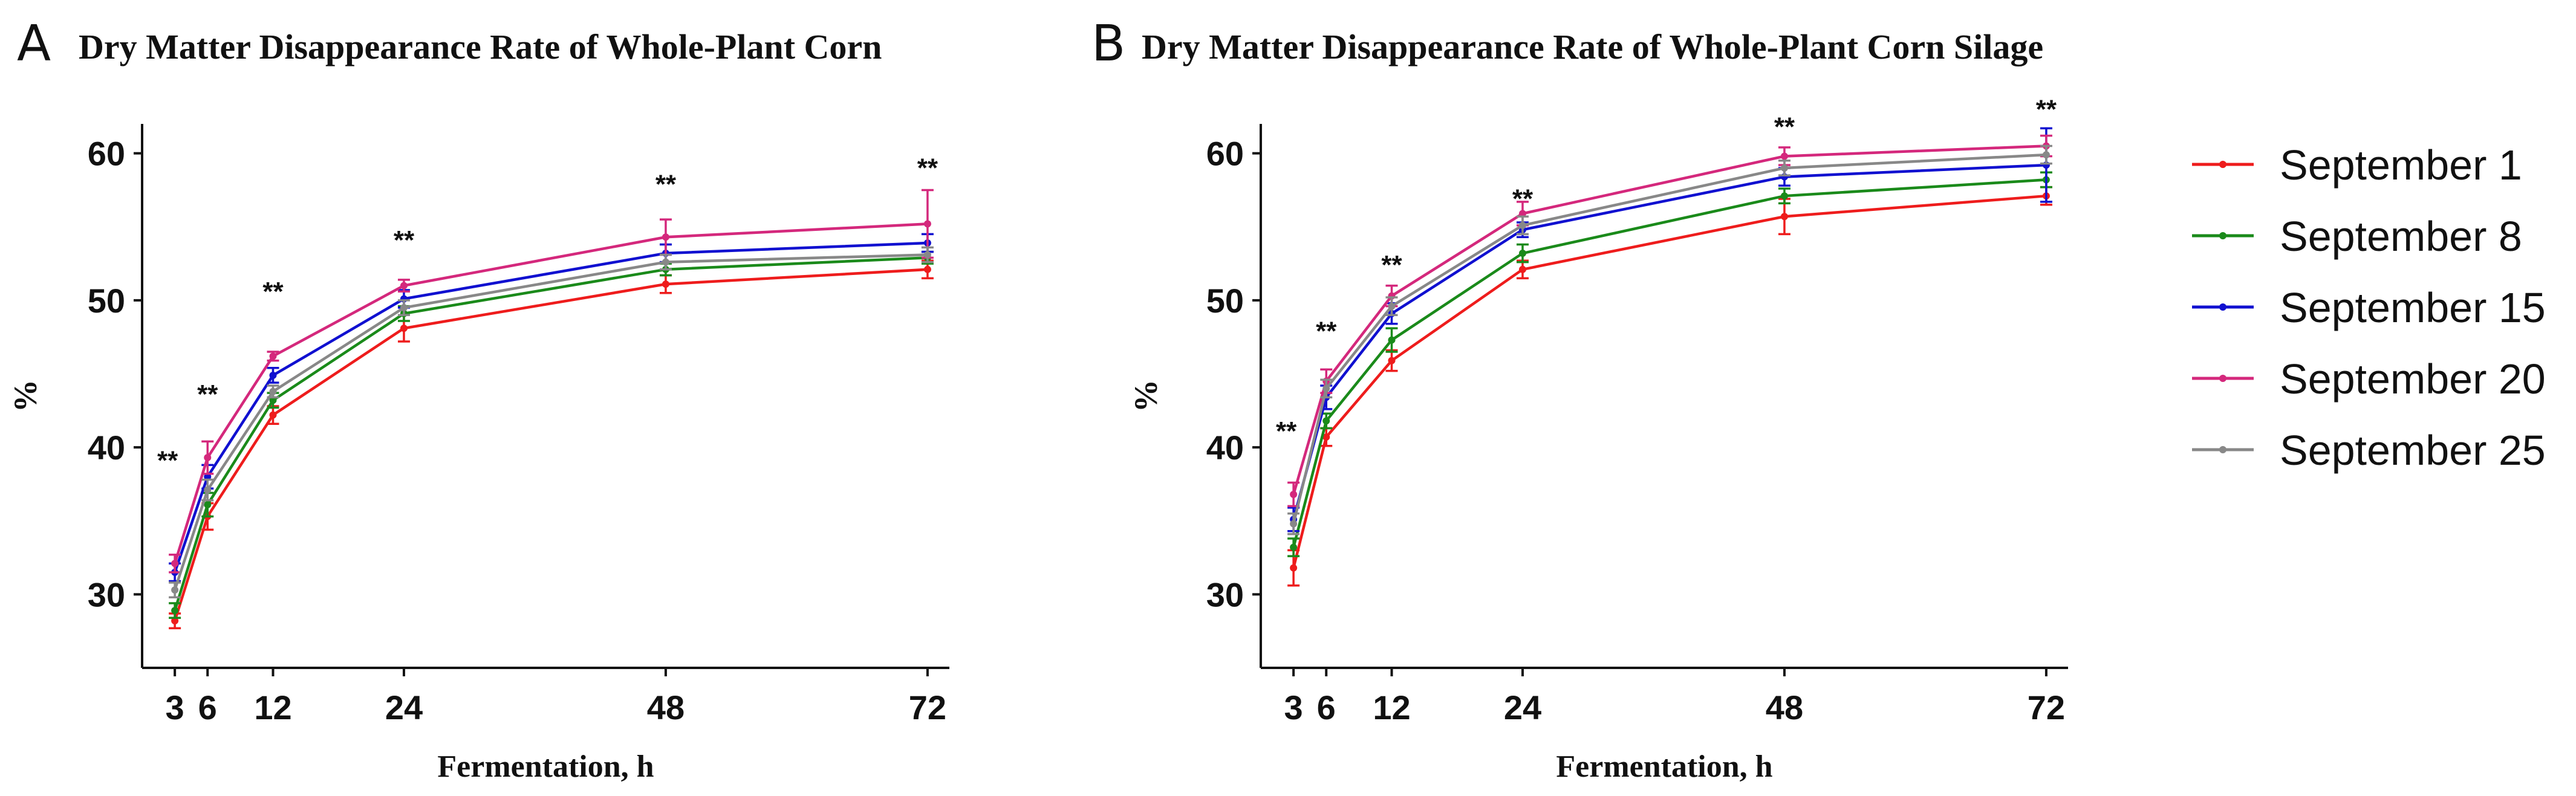 The height and width of the screenshot is (796, 2576). Describe the element at coordinates (1225, 594) in the screenshot. I see `y-tick-label: 30` at that location.